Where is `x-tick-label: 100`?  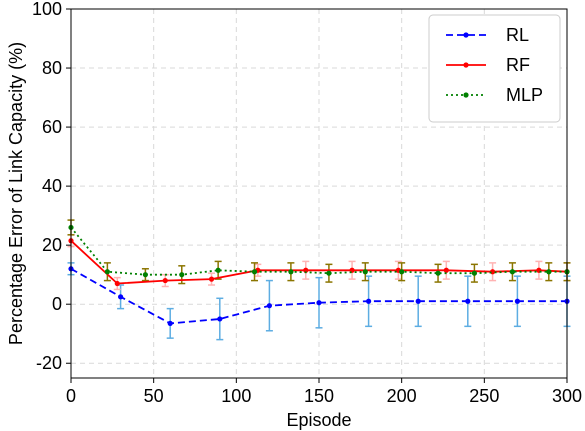
x-tick-label: 100 is located at coordinates (236, 396).